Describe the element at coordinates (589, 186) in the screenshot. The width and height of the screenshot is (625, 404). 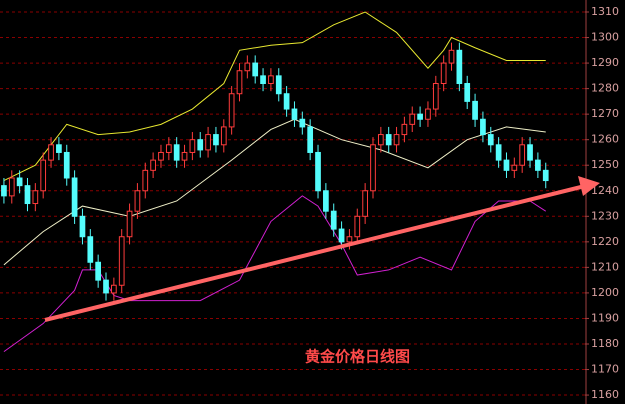
I see `arrow-head` at that location.